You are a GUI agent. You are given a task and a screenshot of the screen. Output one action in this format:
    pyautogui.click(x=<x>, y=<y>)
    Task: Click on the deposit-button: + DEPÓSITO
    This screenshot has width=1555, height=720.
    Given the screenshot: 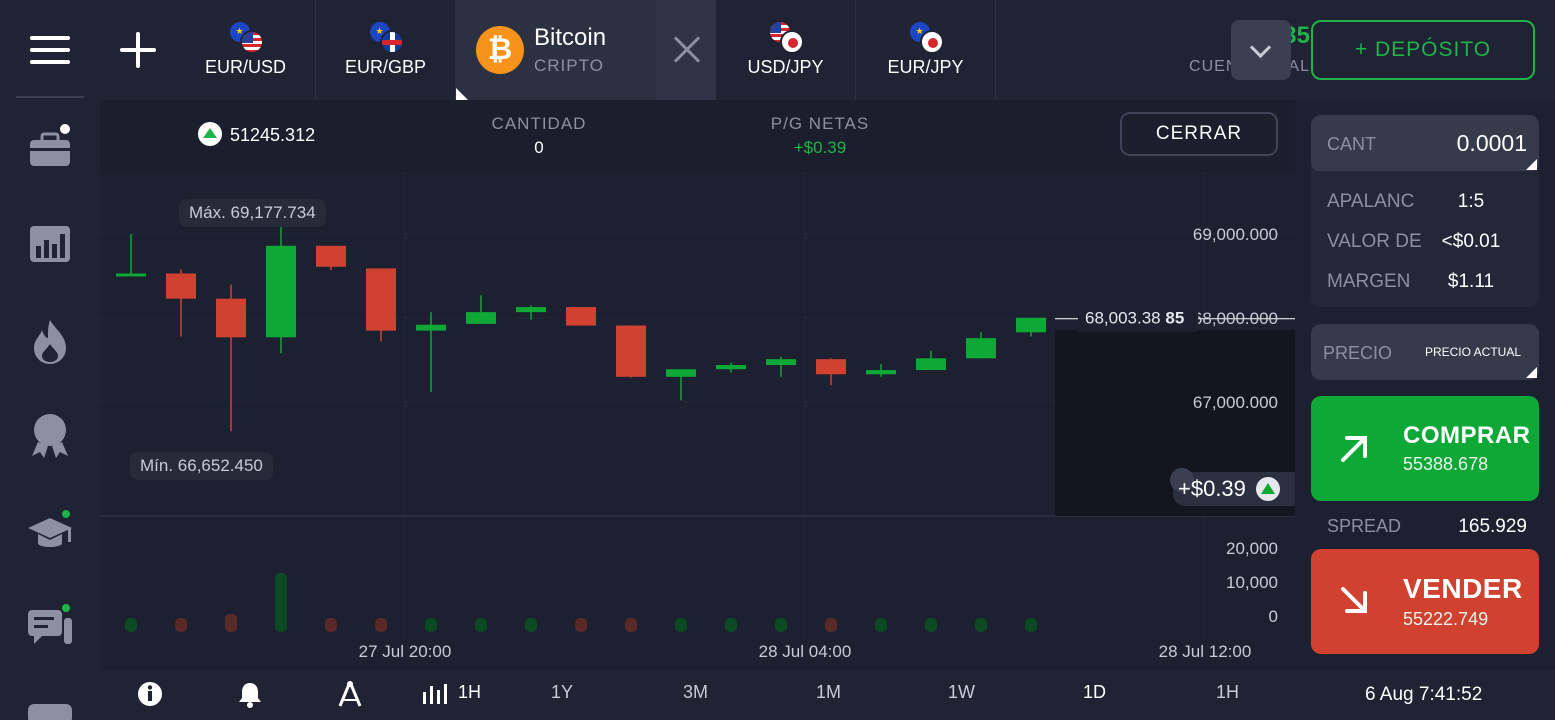 What is the action you would take?
    pyautogui.click(x=1423, y=50)
    